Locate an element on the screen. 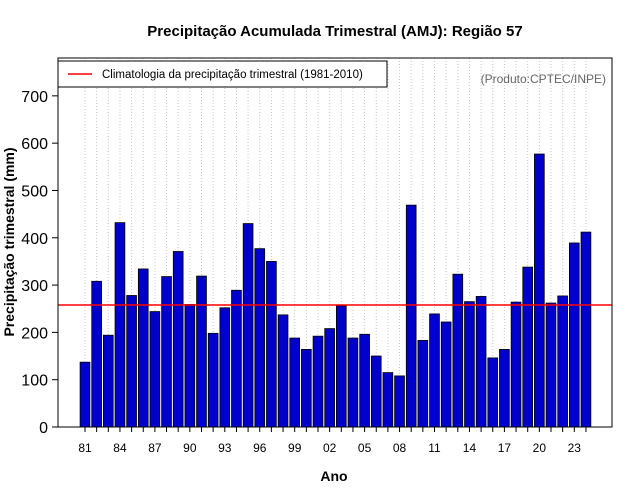 This screenshot has height=500, width=640. x-axis: 81 84 87 90 93 96 99 02 05 08 11 14 17 20 23 is located at coordinates (332, 441).